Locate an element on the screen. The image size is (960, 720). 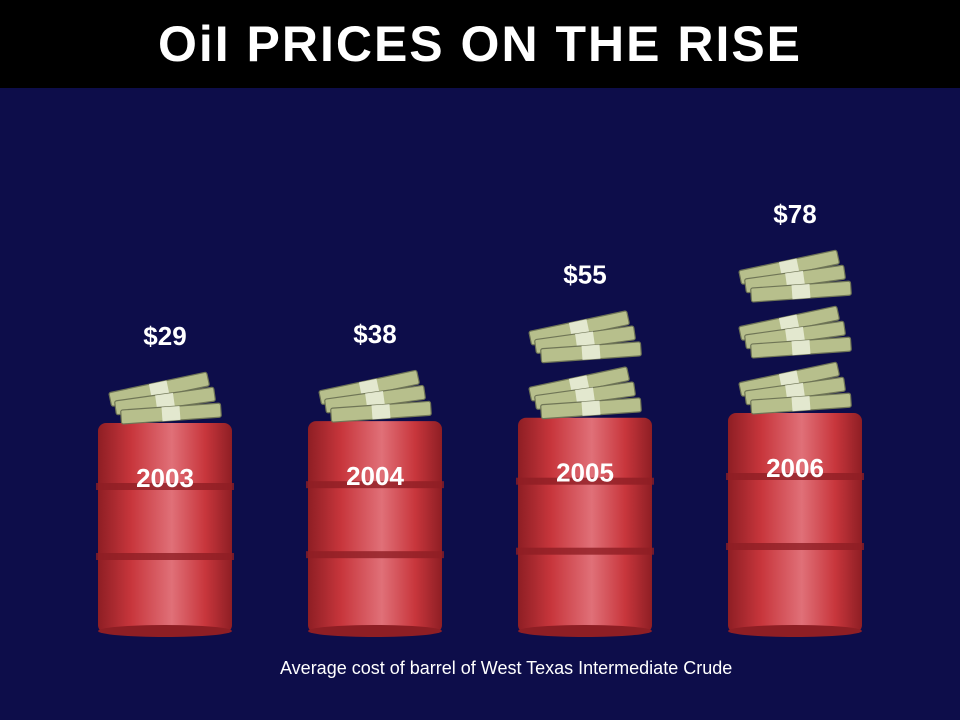
barrel-2006: 2006 $78 is located at coordinates (795, 418).